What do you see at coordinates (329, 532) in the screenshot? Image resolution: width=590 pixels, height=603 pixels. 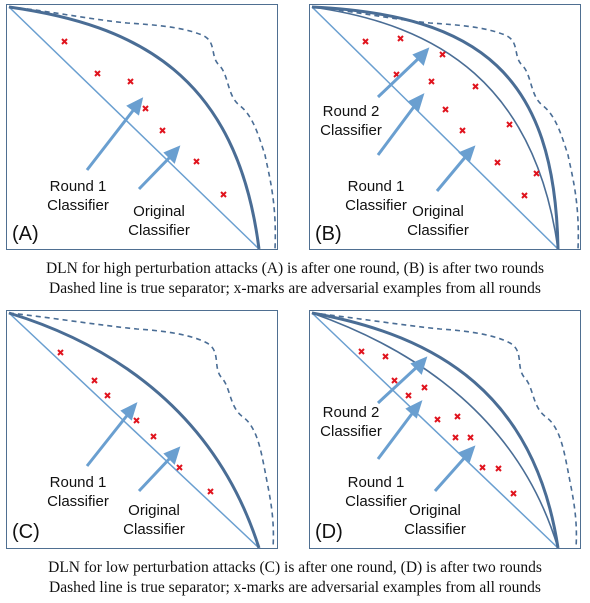 I see `panel-label: (D)` at bounding box center [329, 532].